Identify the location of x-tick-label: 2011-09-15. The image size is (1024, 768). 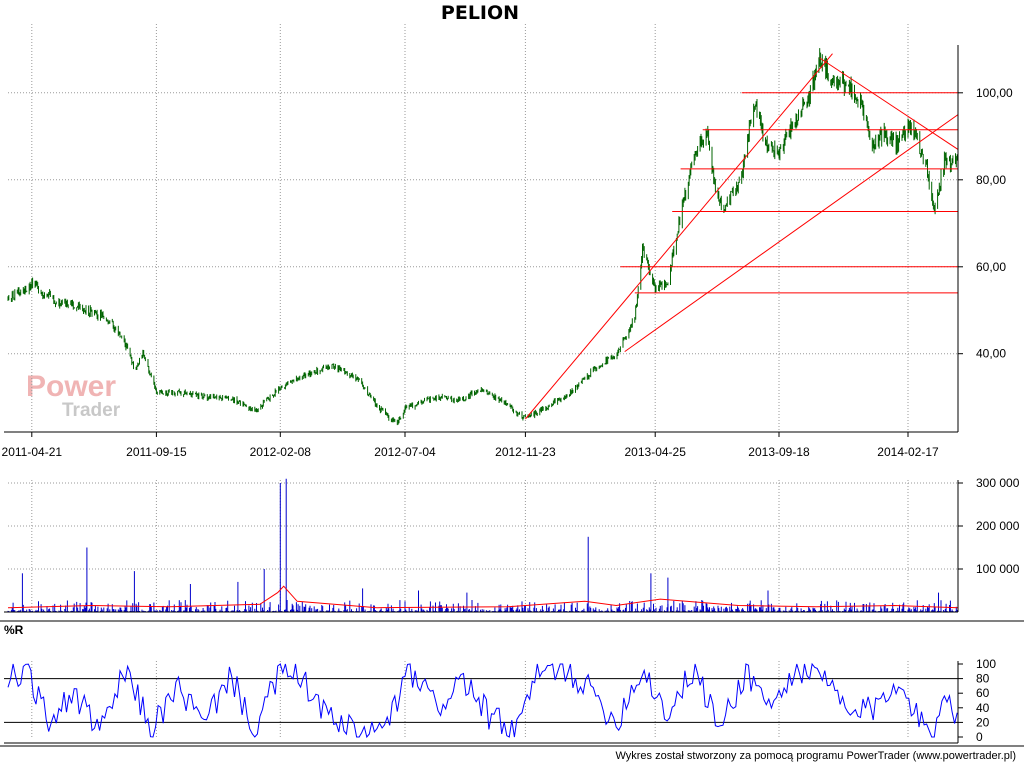
(156, 452).